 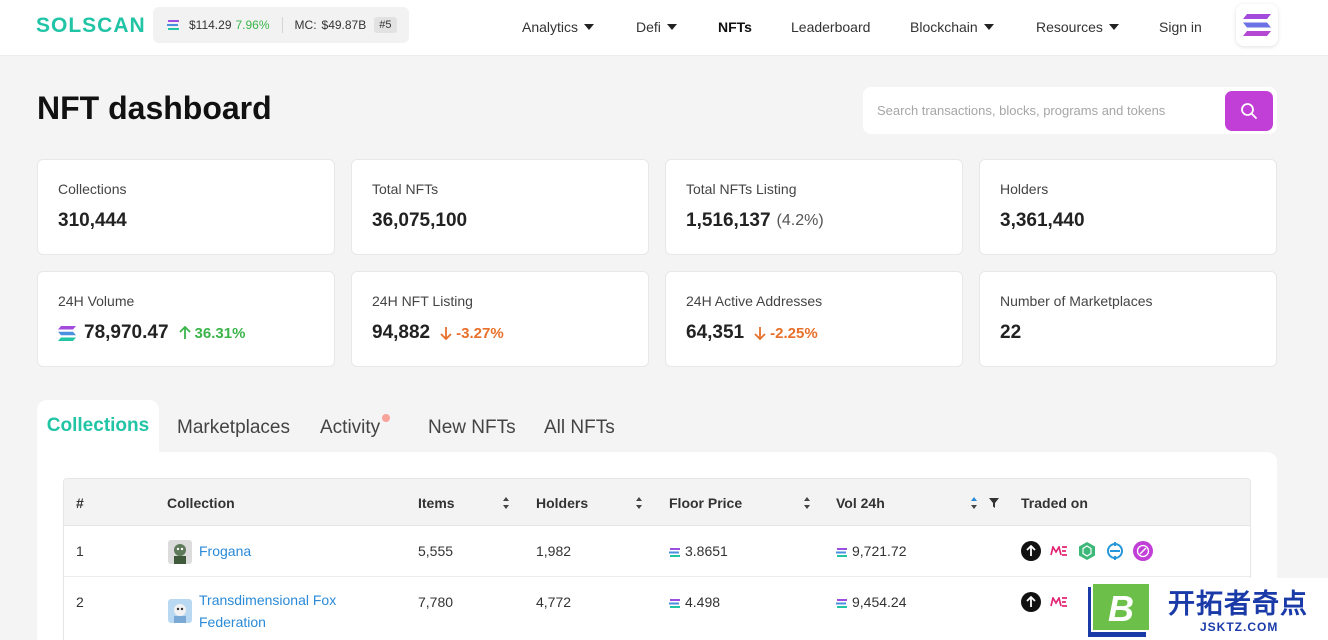 I want to click on exchange-art-icon, so click(x=1143, y=551).